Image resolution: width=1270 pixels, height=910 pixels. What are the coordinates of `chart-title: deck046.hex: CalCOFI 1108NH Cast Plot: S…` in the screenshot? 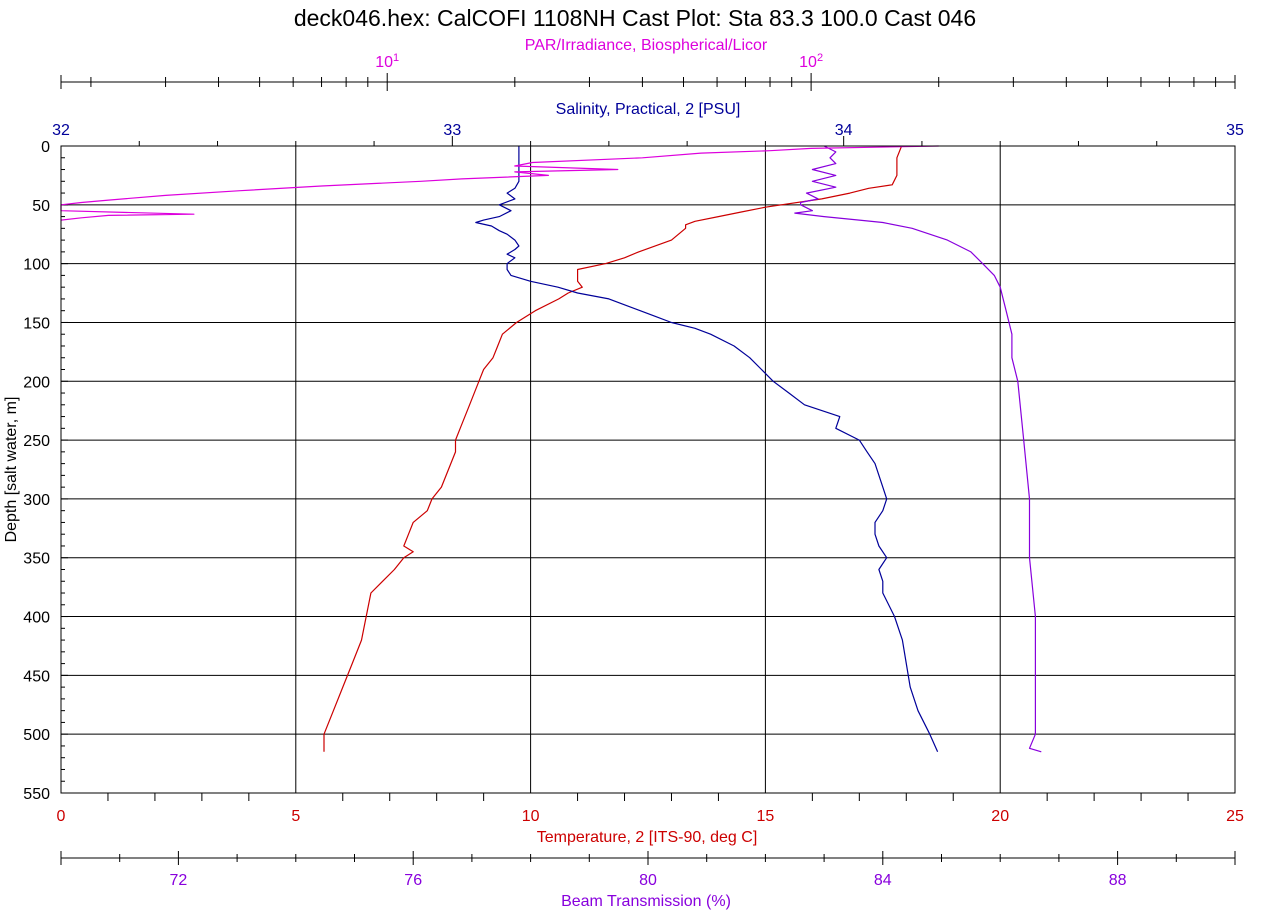 It's located at (635, 18).